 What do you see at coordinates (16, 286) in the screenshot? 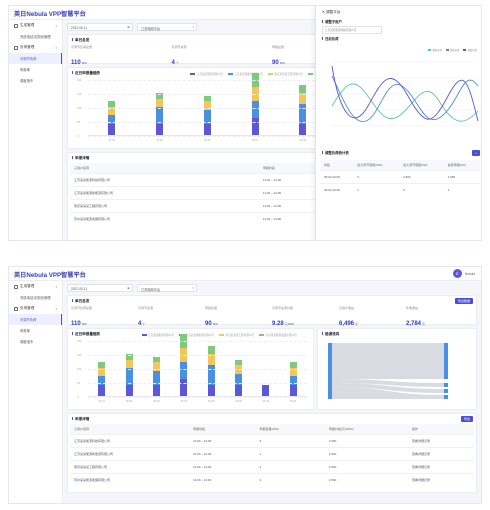
I see `grid-icon` at bounding box center [16, 286].